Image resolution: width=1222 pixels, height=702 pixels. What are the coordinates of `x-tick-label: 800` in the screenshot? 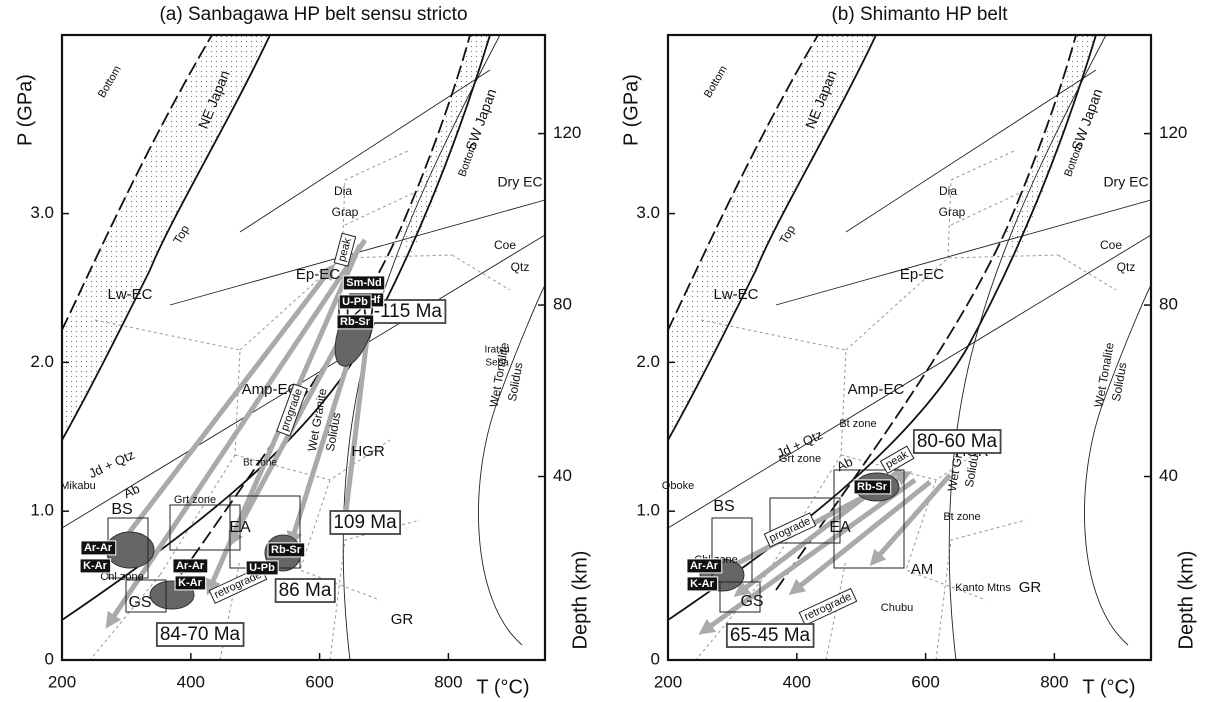 It's located at (1054, 681).